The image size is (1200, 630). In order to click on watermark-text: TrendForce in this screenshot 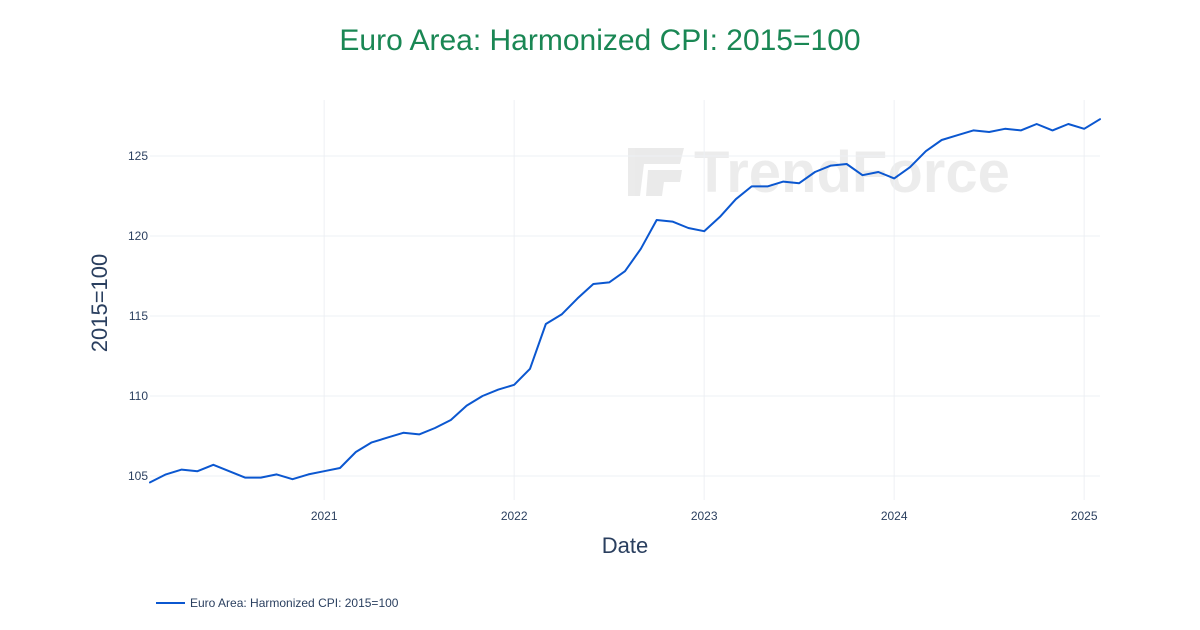, I will do `click(852, 172)`.